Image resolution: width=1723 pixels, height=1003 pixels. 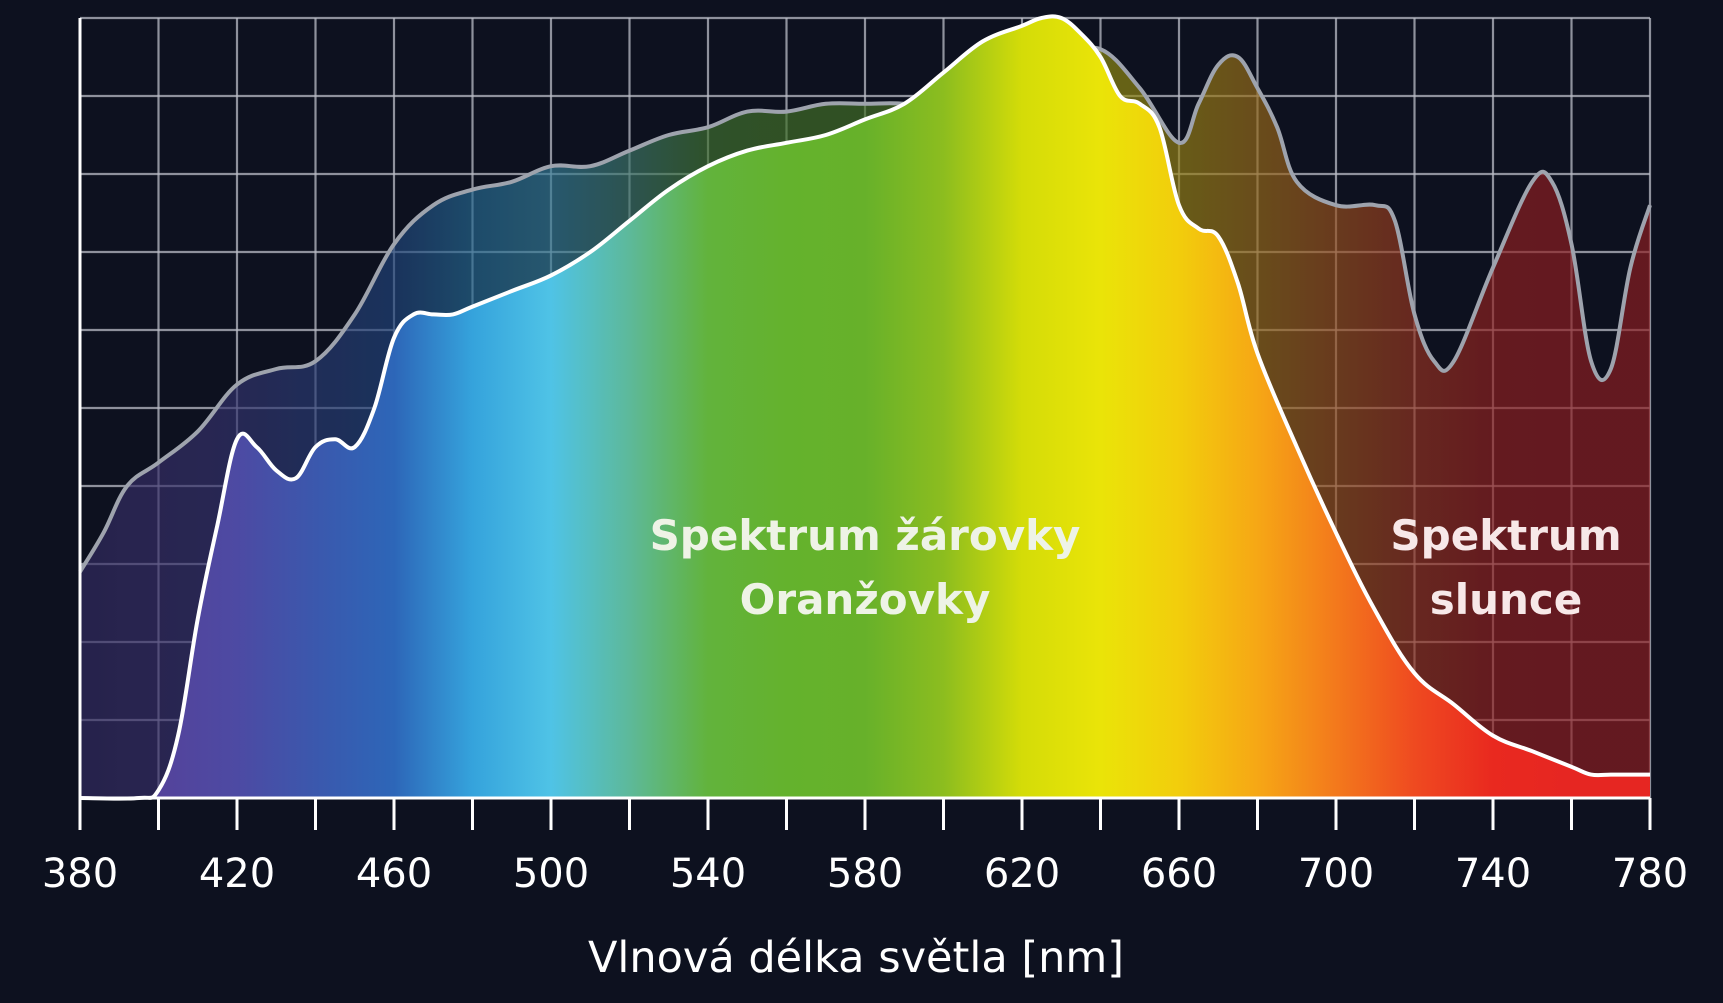 I want to click on x-tick-label: 700, so click(x=1336, y=874).